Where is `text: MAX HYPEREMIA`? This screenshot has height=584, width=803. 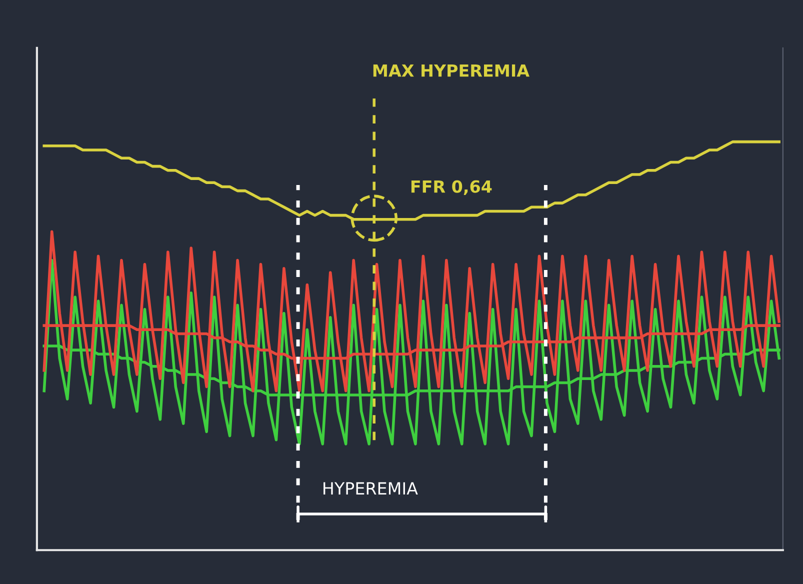 text: MAX HYPEREMIA is located at coordinates (451, 70).